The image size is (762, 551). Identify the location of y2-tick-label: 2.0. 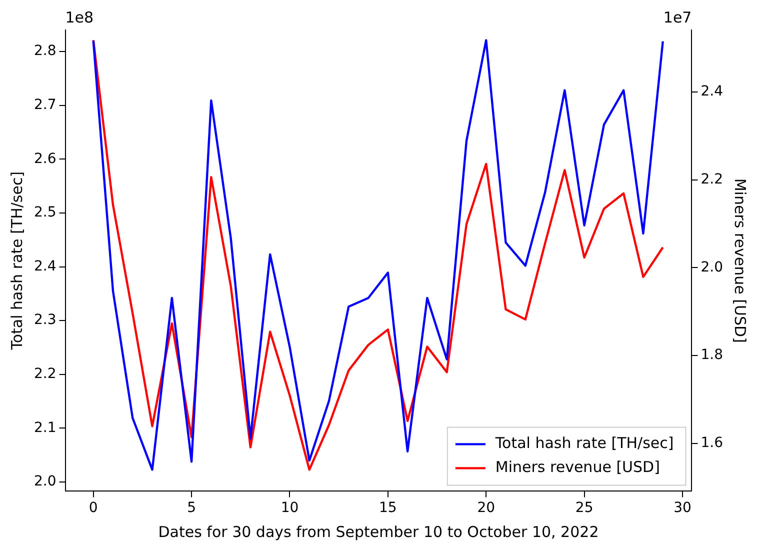
(711, 267).